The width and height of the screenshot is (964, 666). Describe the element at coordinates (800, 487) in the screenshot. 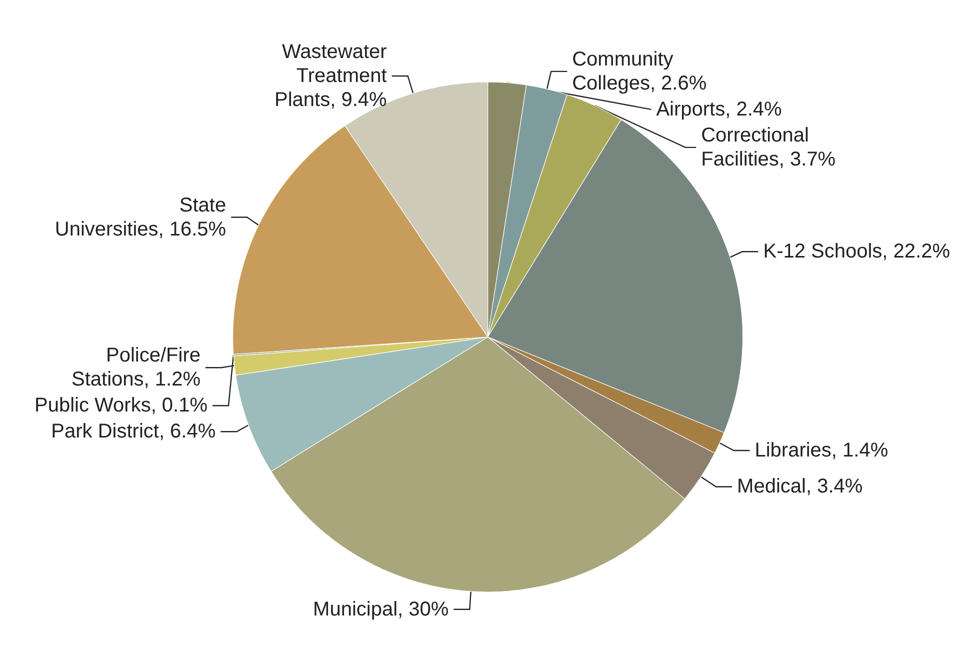

I see `slice-label: Medical, 3.4%` at that location.